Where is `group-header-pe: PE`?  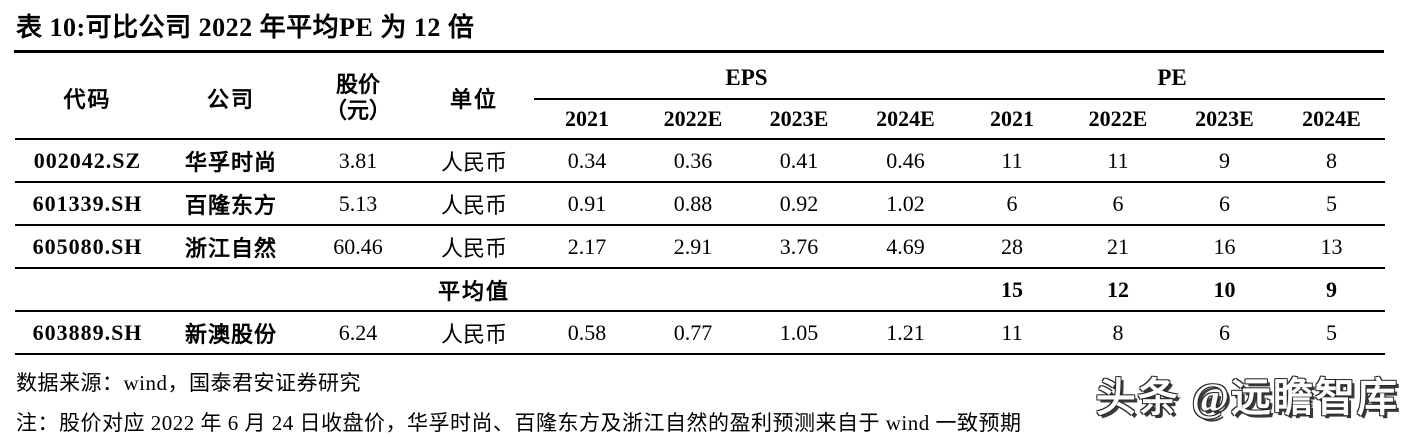 group-header-pe: PE is located at coordinates (1172, 76).